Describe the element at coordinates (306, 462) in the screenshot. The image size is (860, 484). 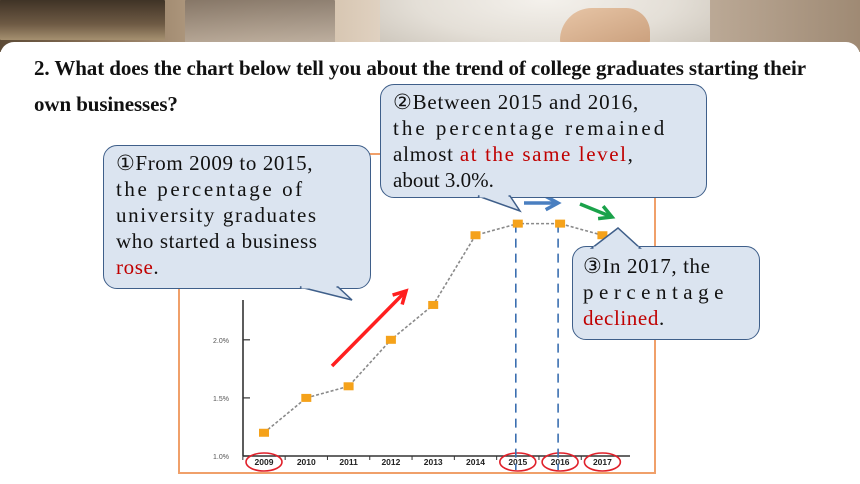
I see `x-tick-label: 2010` at that location.